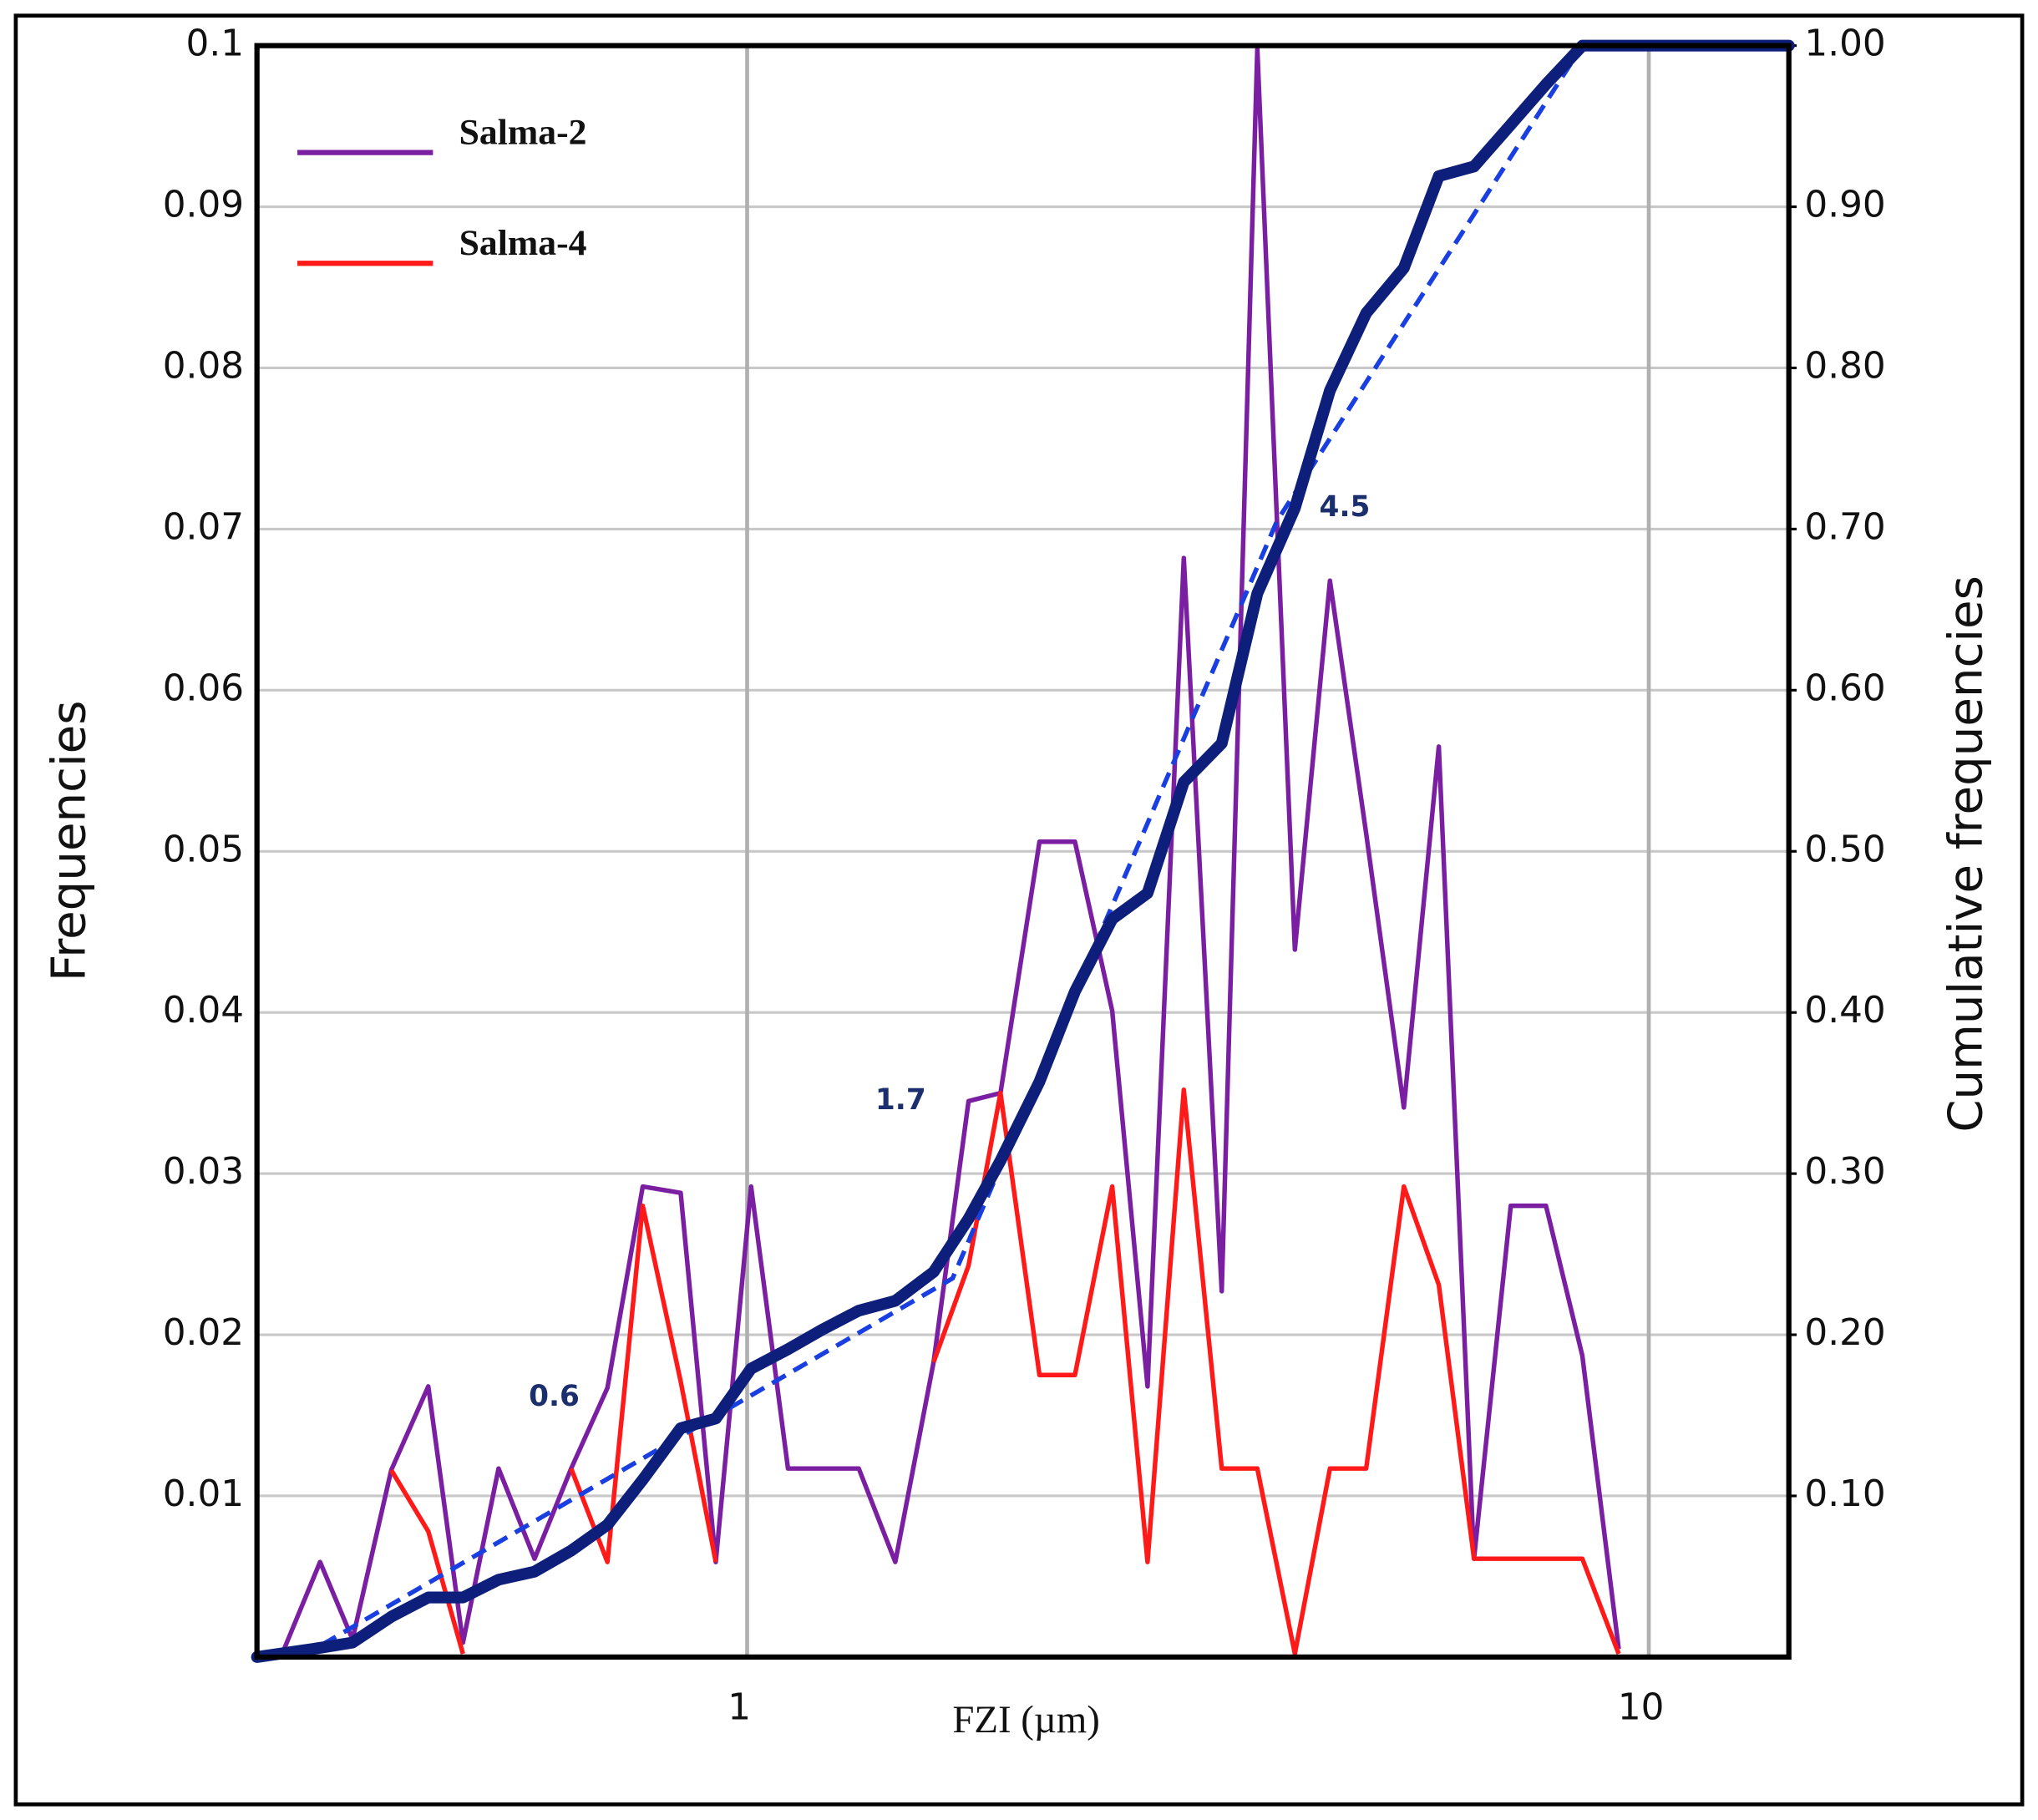 This screenshot has height=1820, width=2038. What do you see at coordinates (1845, 205) in the screenshot?
I see `y2-tick-label: 0.90` at bounding box center [1845, 205].